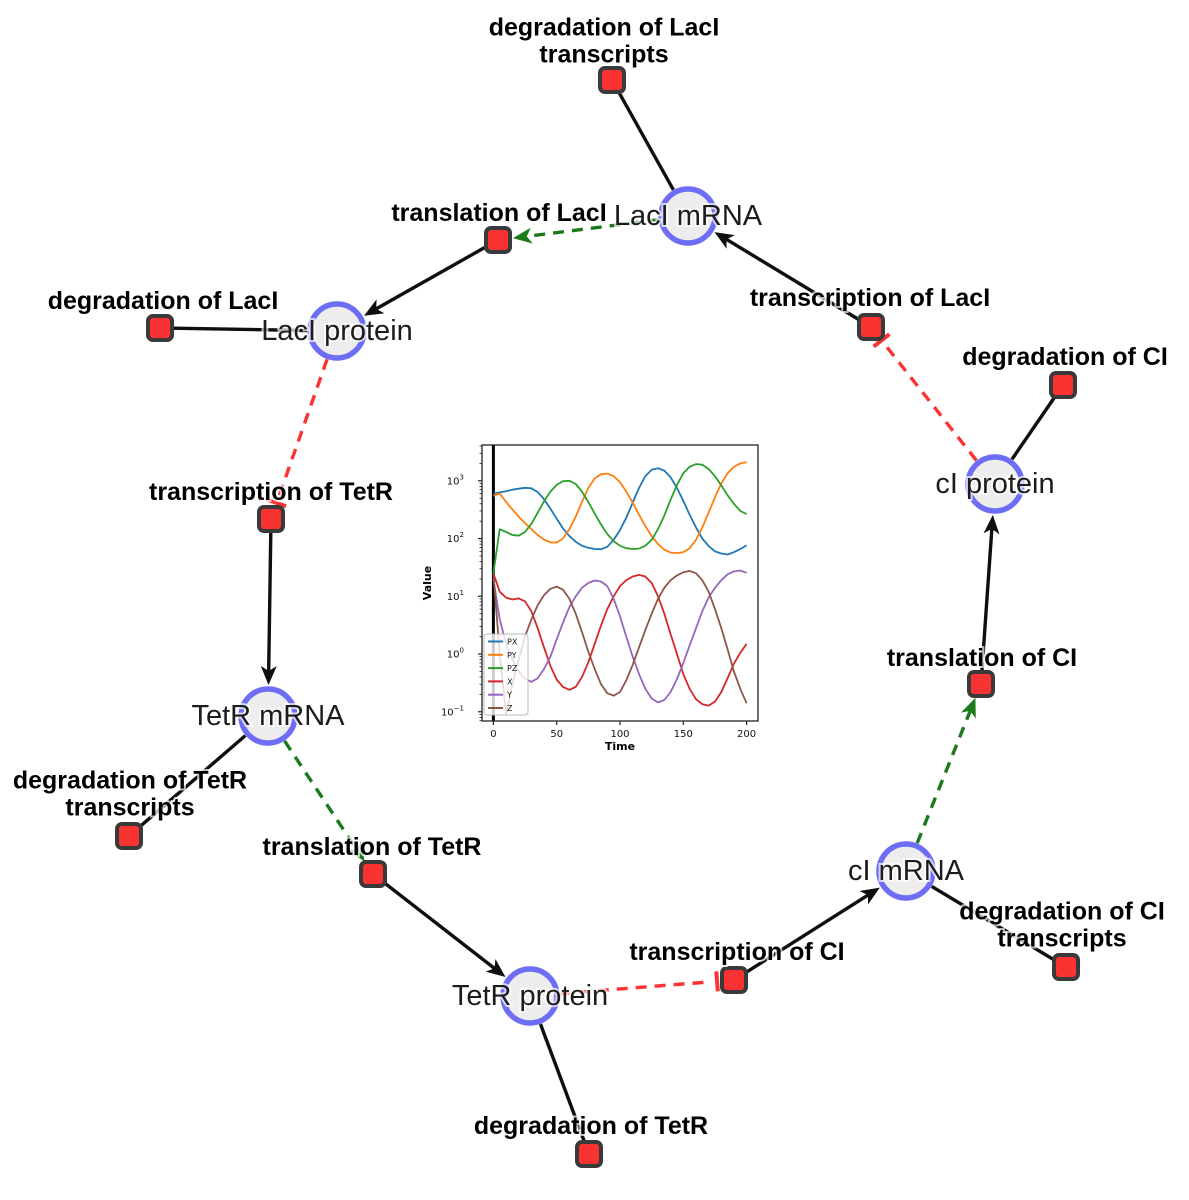 This screenshot has height=1200, width=1189. Describe the element at coordinates (562, 1083) in the screenshot. I see `edge-tetr-protein-deg-tetr` at that location.